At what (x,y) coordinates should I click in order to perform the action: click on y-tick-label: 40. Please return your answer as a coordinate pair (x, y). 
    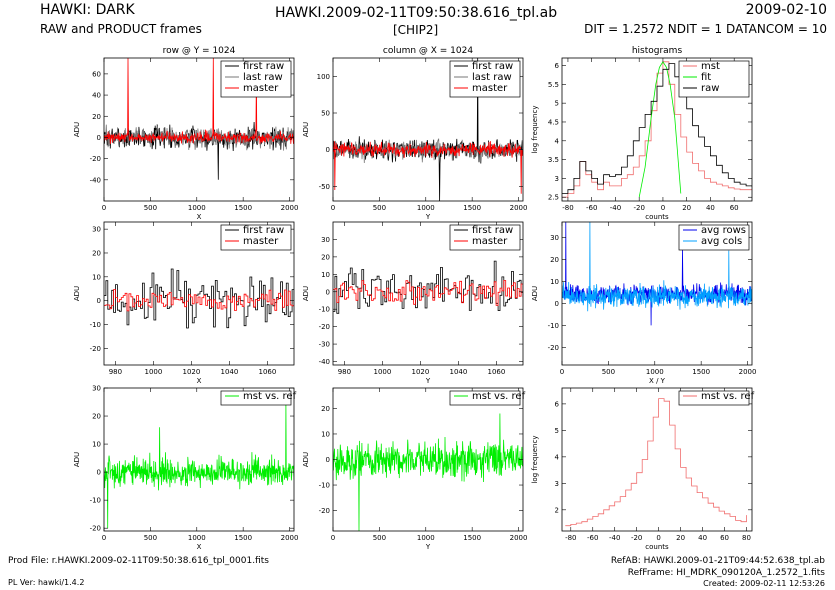
    Looking at the image, I should click on (96, 96).